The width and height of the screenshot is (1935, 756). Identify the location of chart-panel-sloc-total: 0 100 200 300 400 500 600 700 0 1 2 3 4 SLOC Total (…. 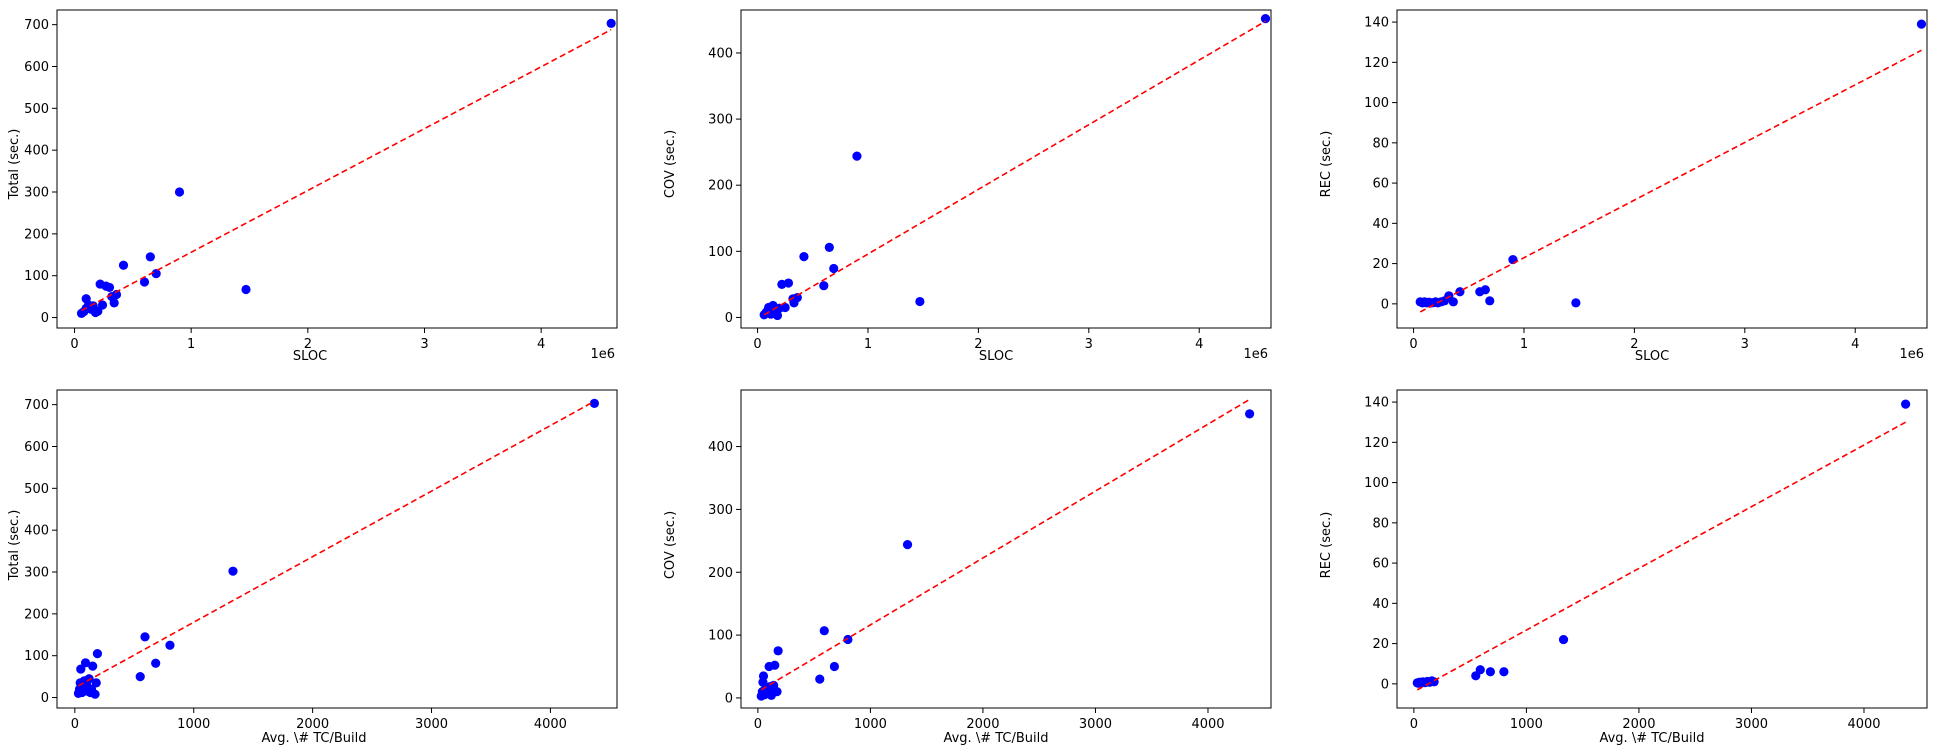
(312, 186).